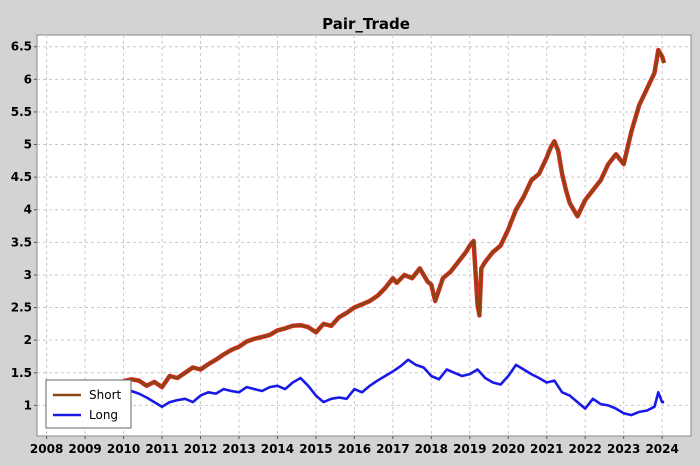  What do you see at coordinates (277, 449) in the screenshot?
I see `x-tick-label: 2014` at bounding box center [277, 449].